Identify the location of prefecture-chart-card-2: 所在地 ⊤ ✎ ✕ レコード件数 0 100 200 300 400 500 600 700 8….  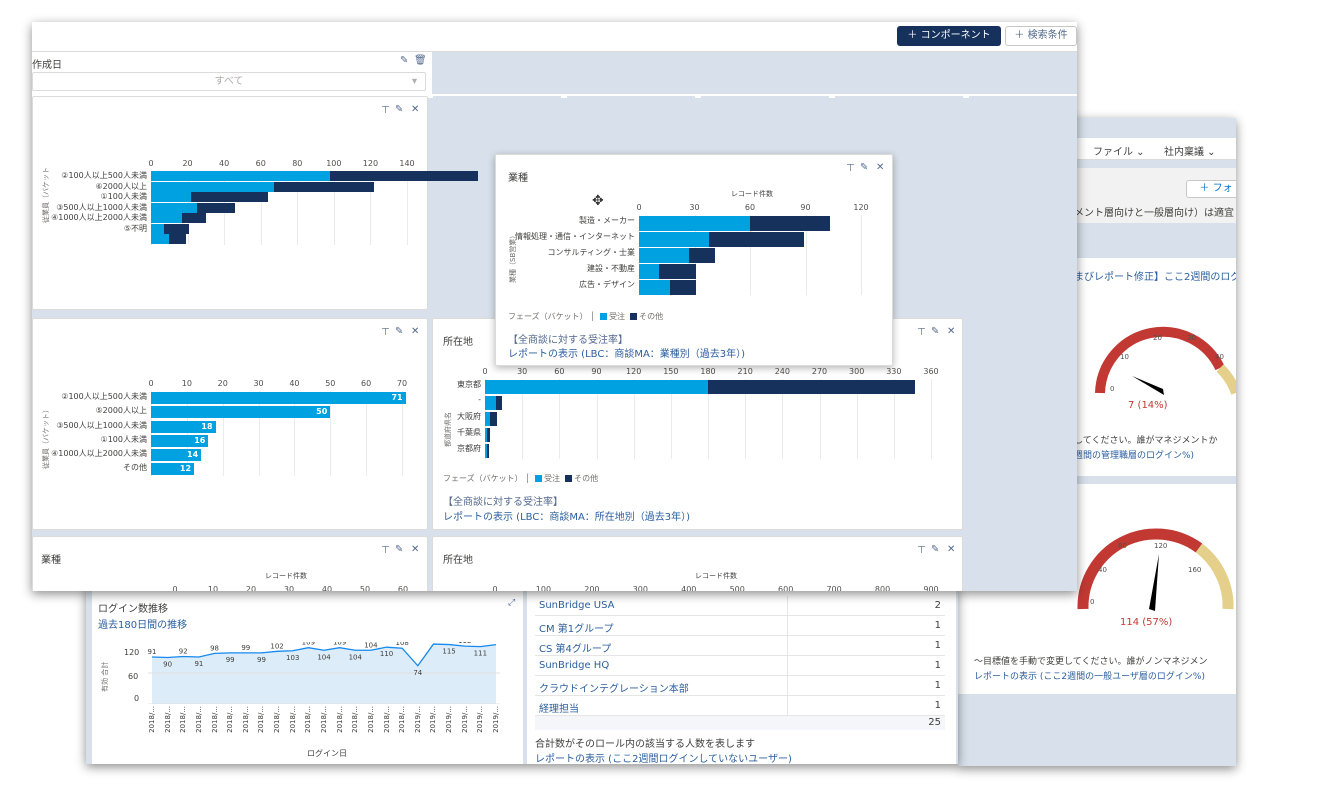
(697, 563).